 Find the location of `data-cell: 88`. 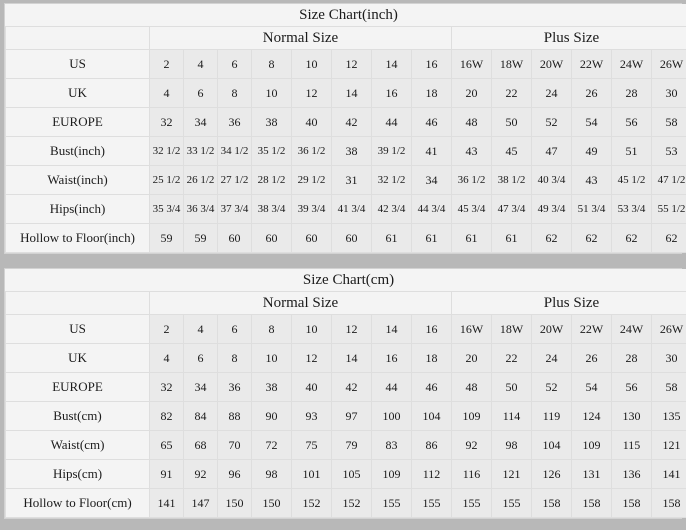

data-cell: 88 is located at coordinates (234, 416).